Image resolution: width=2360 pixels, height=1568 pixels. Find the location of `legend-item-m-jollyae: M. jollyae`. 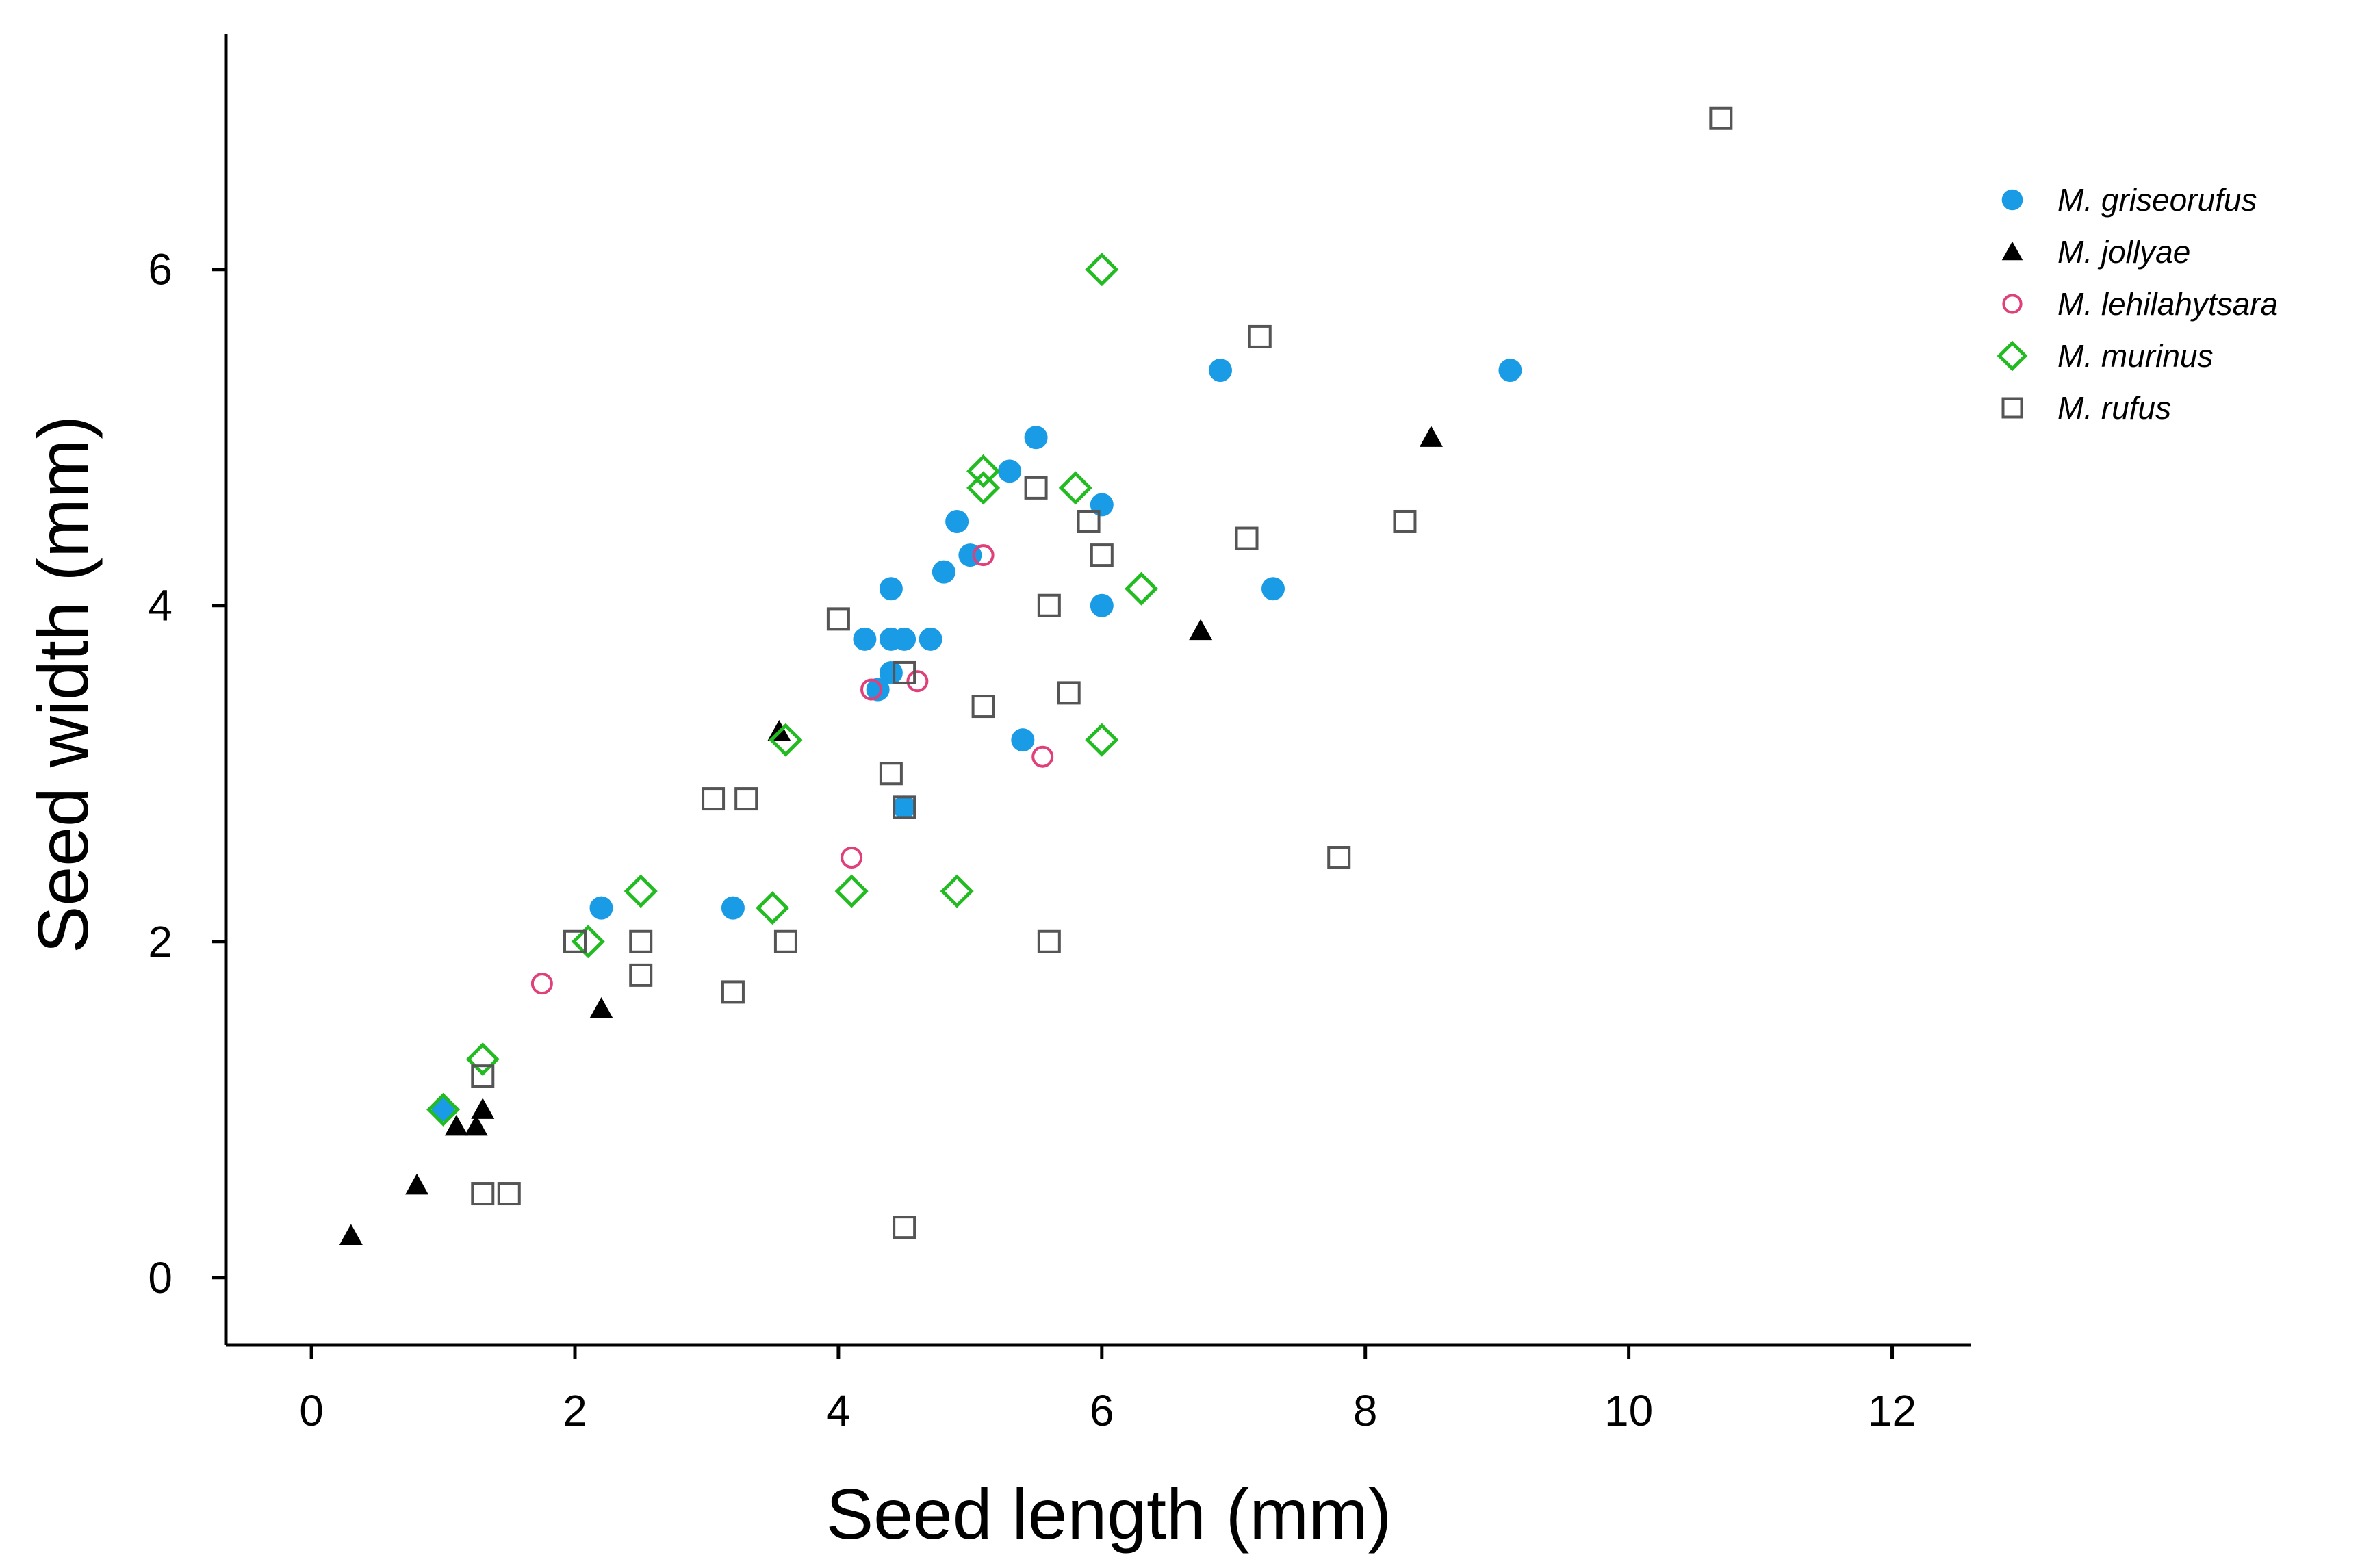

legend-item-m-jollyae: M. jollyae is located at coordinates (2096, 252).